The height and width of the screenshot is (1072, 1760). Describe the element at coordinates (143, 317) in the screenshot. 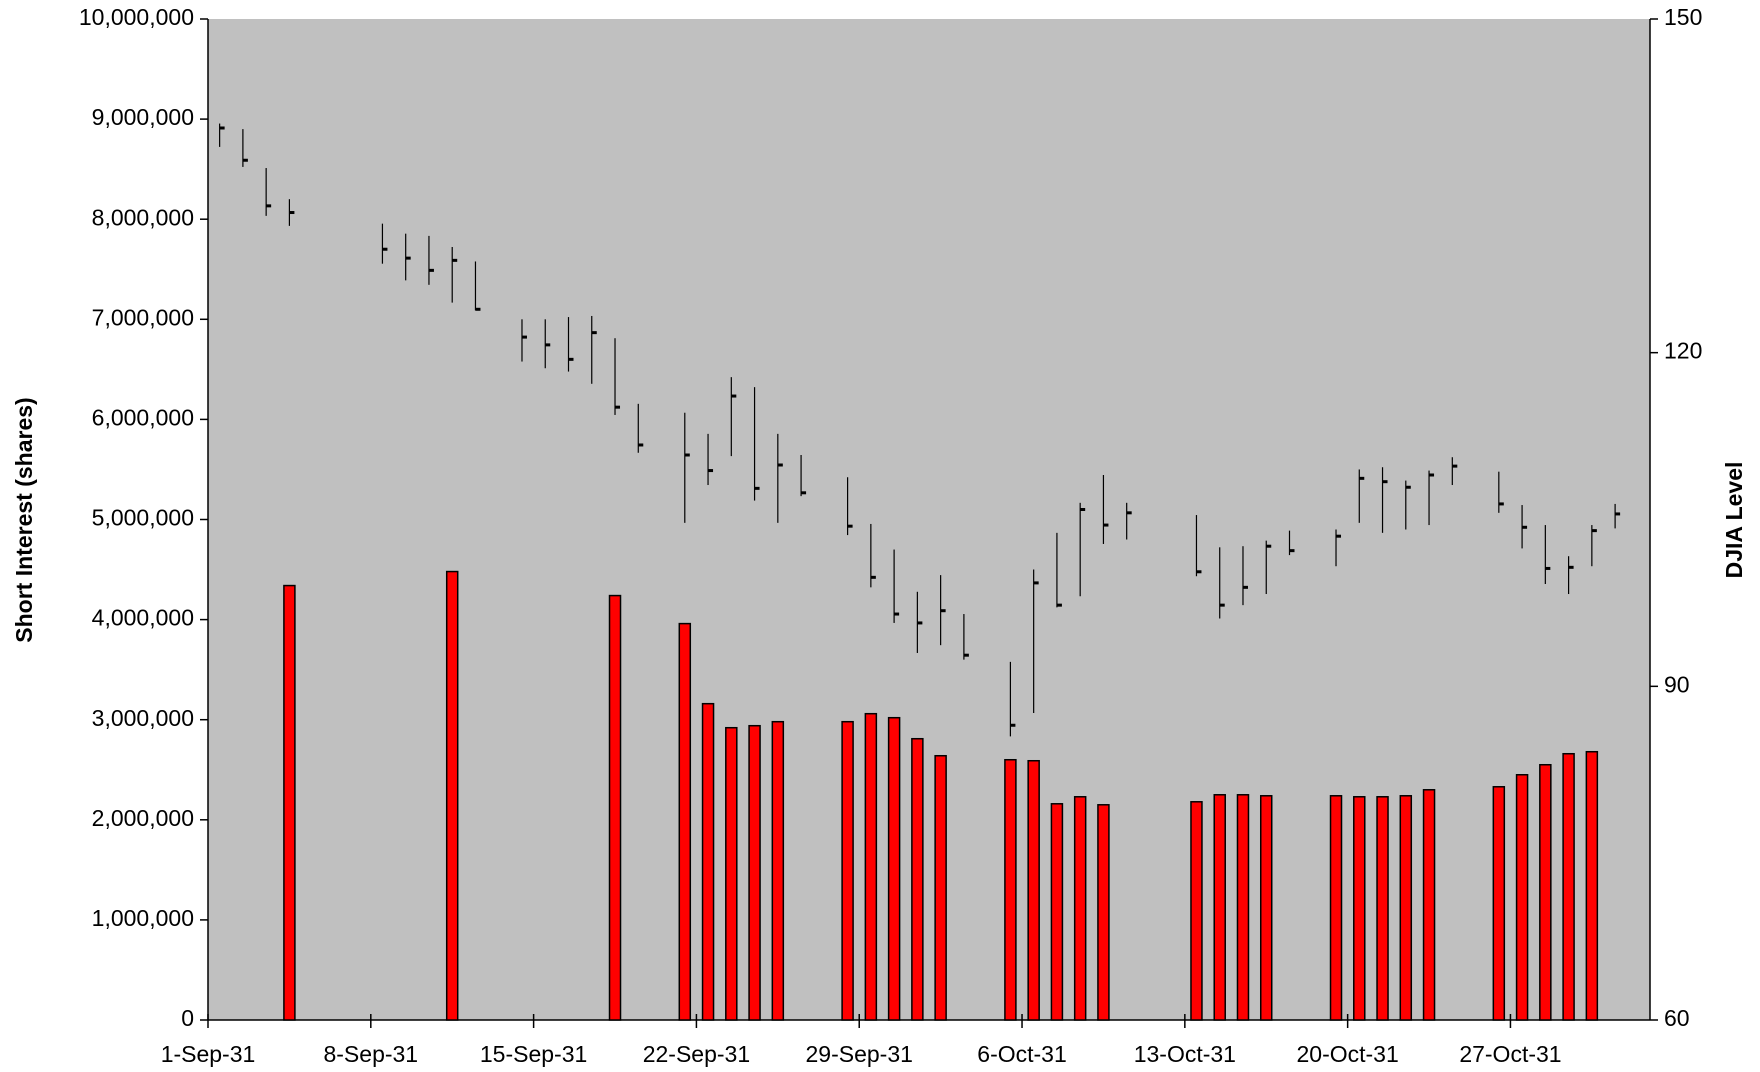

I see `y-tick-label: 7,000,000` at that location.